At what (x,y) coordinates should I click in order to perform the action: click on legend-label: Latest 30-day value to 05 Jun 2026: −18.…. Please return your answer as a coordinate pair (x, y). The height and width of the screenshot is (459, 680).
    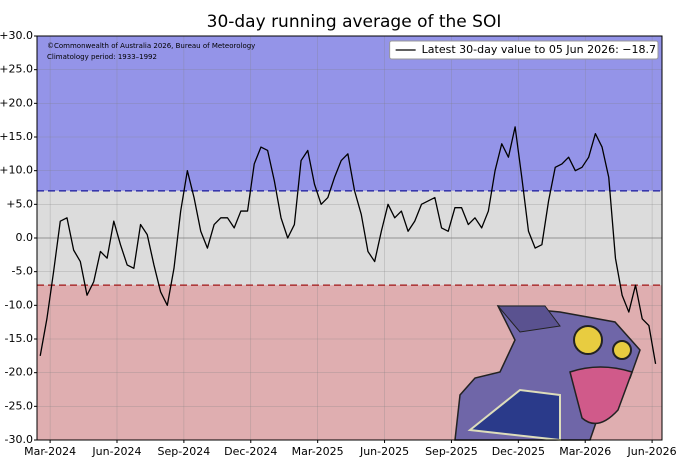
    Looking at the image, I should click on (539, 49).